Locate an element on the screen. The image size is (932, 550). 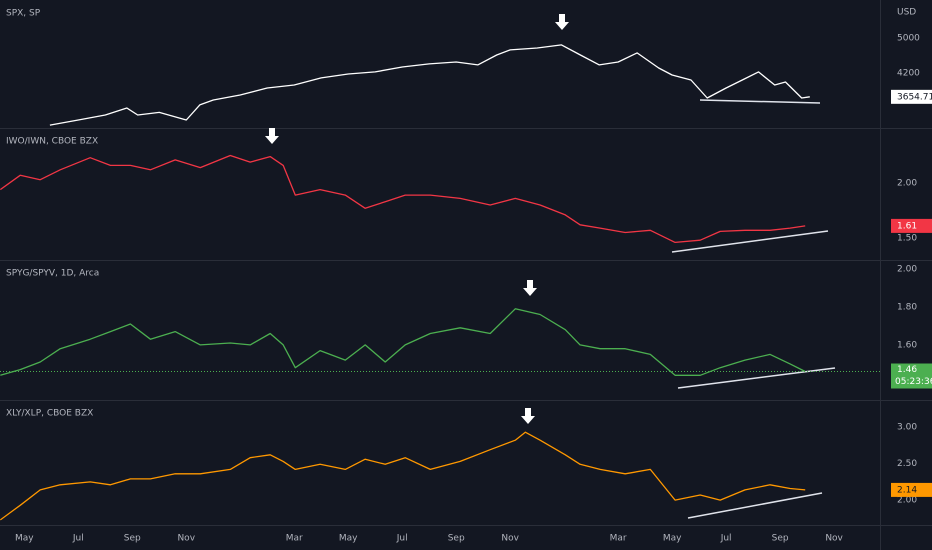
last-value-label: 3654.71 is located at coordinates (914, 97).